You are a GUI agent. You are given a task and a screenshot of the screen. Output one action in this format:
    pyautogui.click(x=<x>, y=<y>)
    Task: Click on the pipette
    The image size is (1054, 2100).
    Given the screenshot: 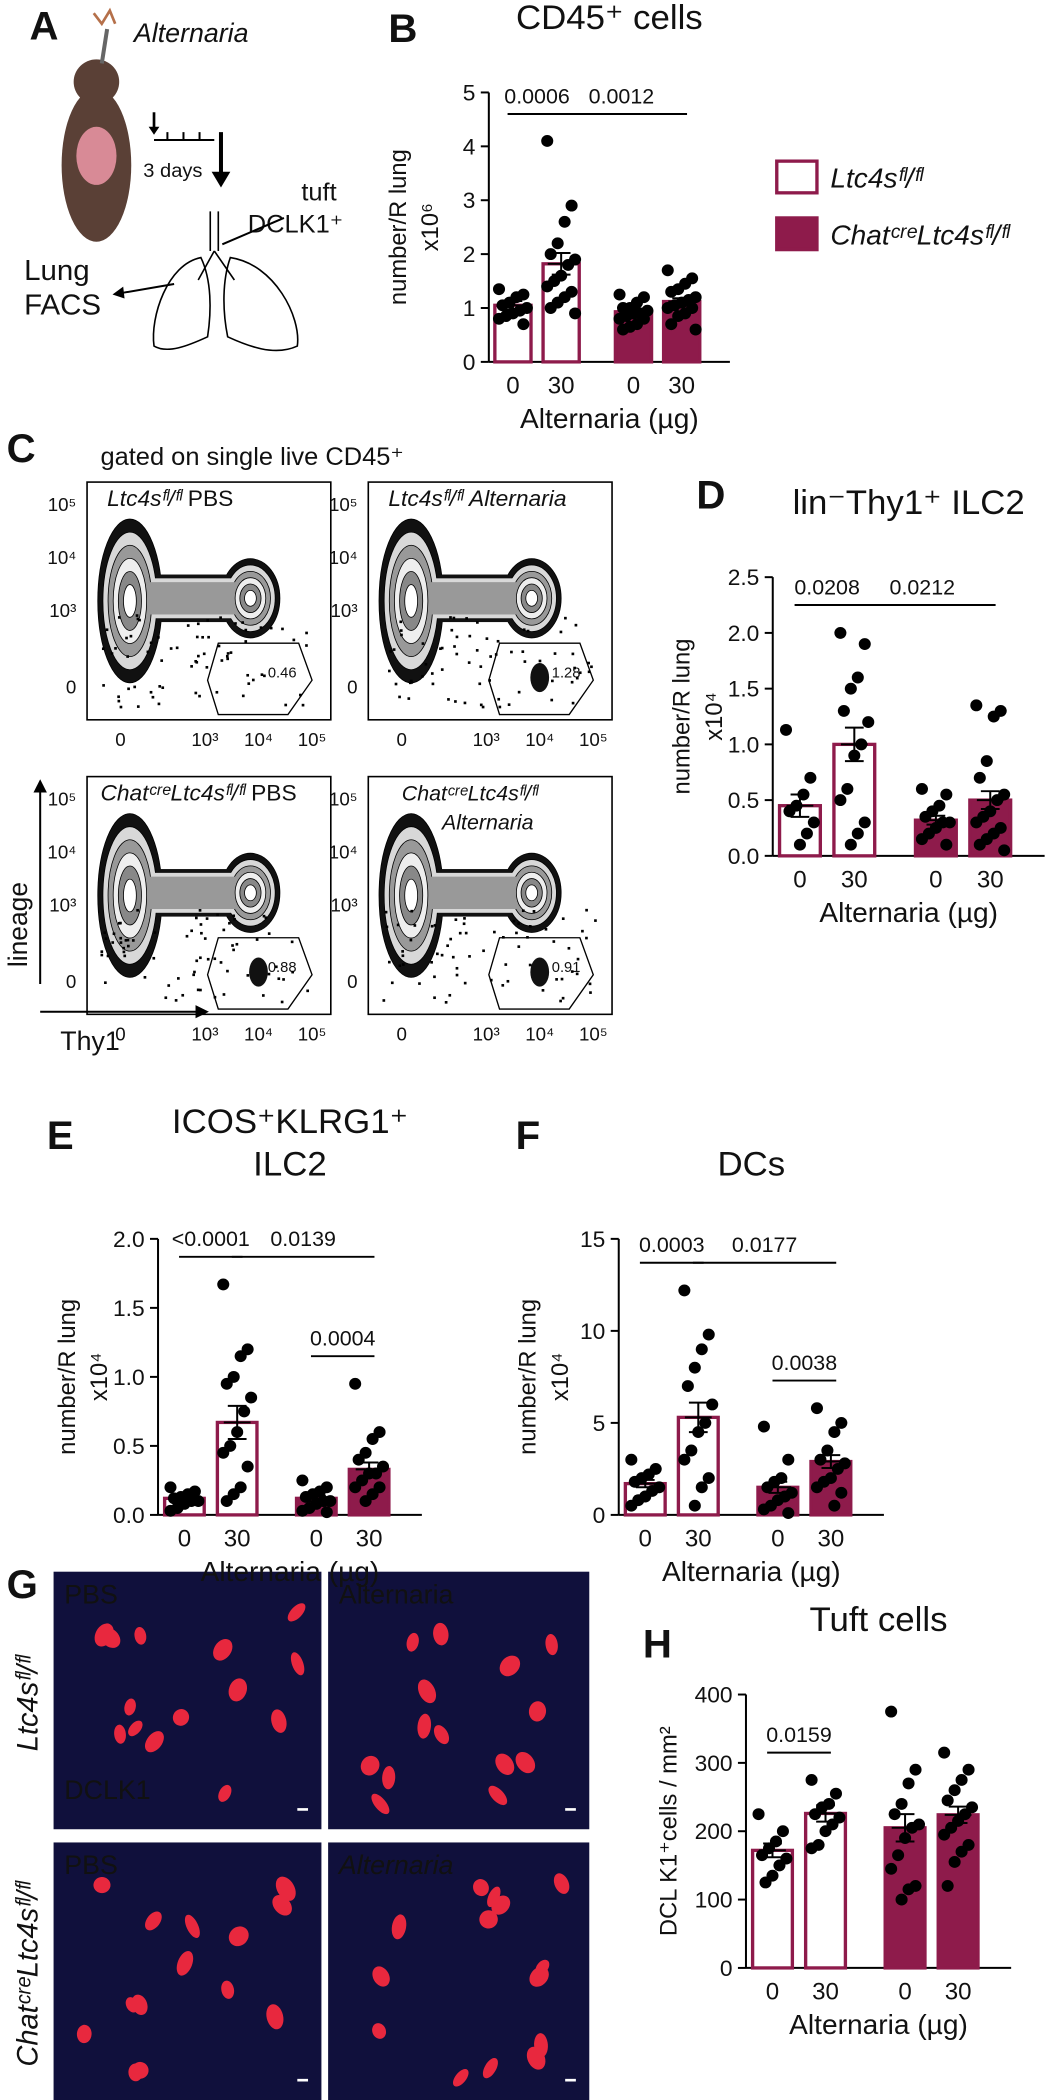 What is the action you would take?
    pyautogui.click(x=104, y=46)
    